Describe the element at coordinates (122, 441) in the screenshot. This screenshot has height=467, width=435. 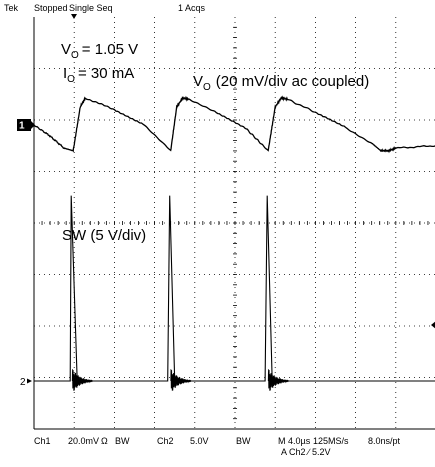
I see `footer-ch1-bw-icon: BW` at that location.